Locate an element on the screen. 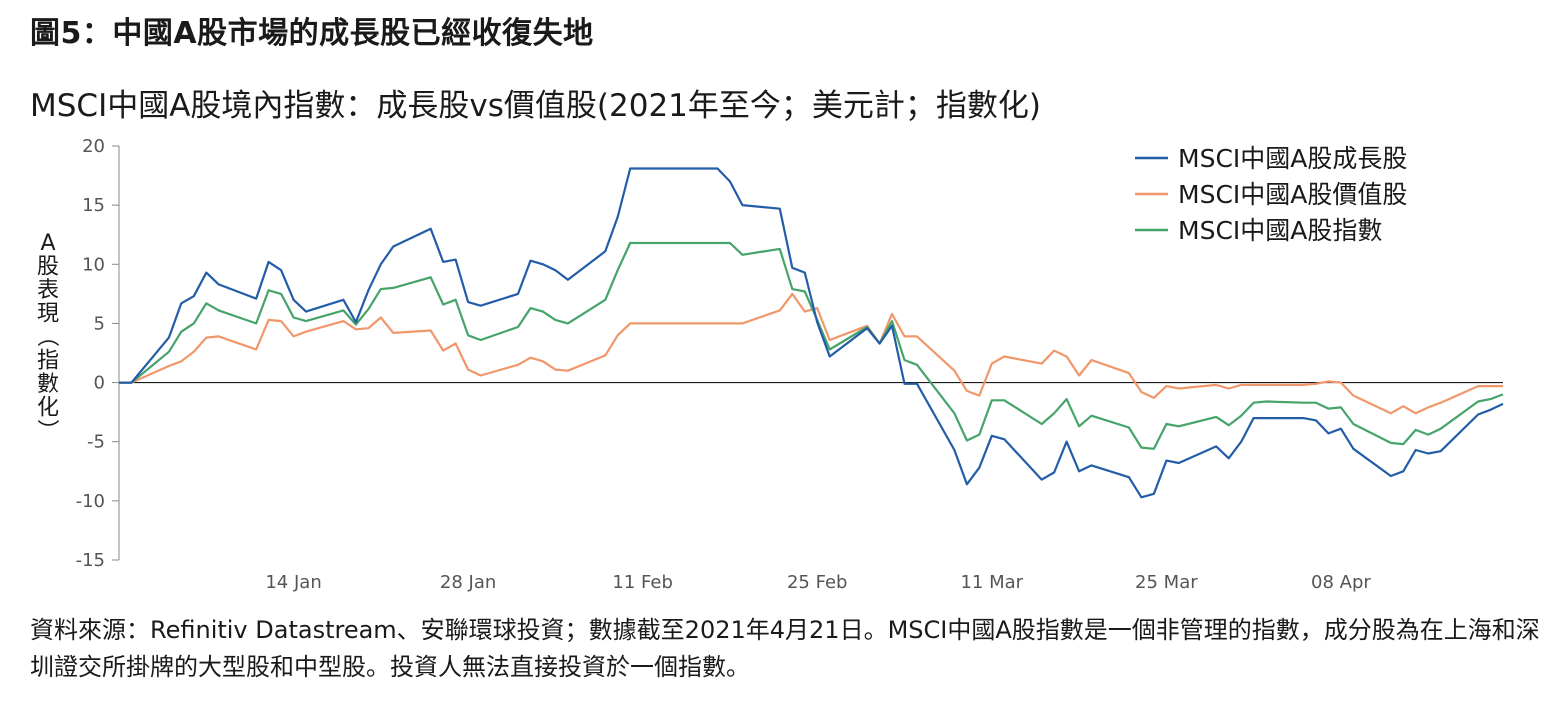 The width and height of the screenshot is (1561, 701). y-axis-label-char: 指 is located at coordinates (48, 361).